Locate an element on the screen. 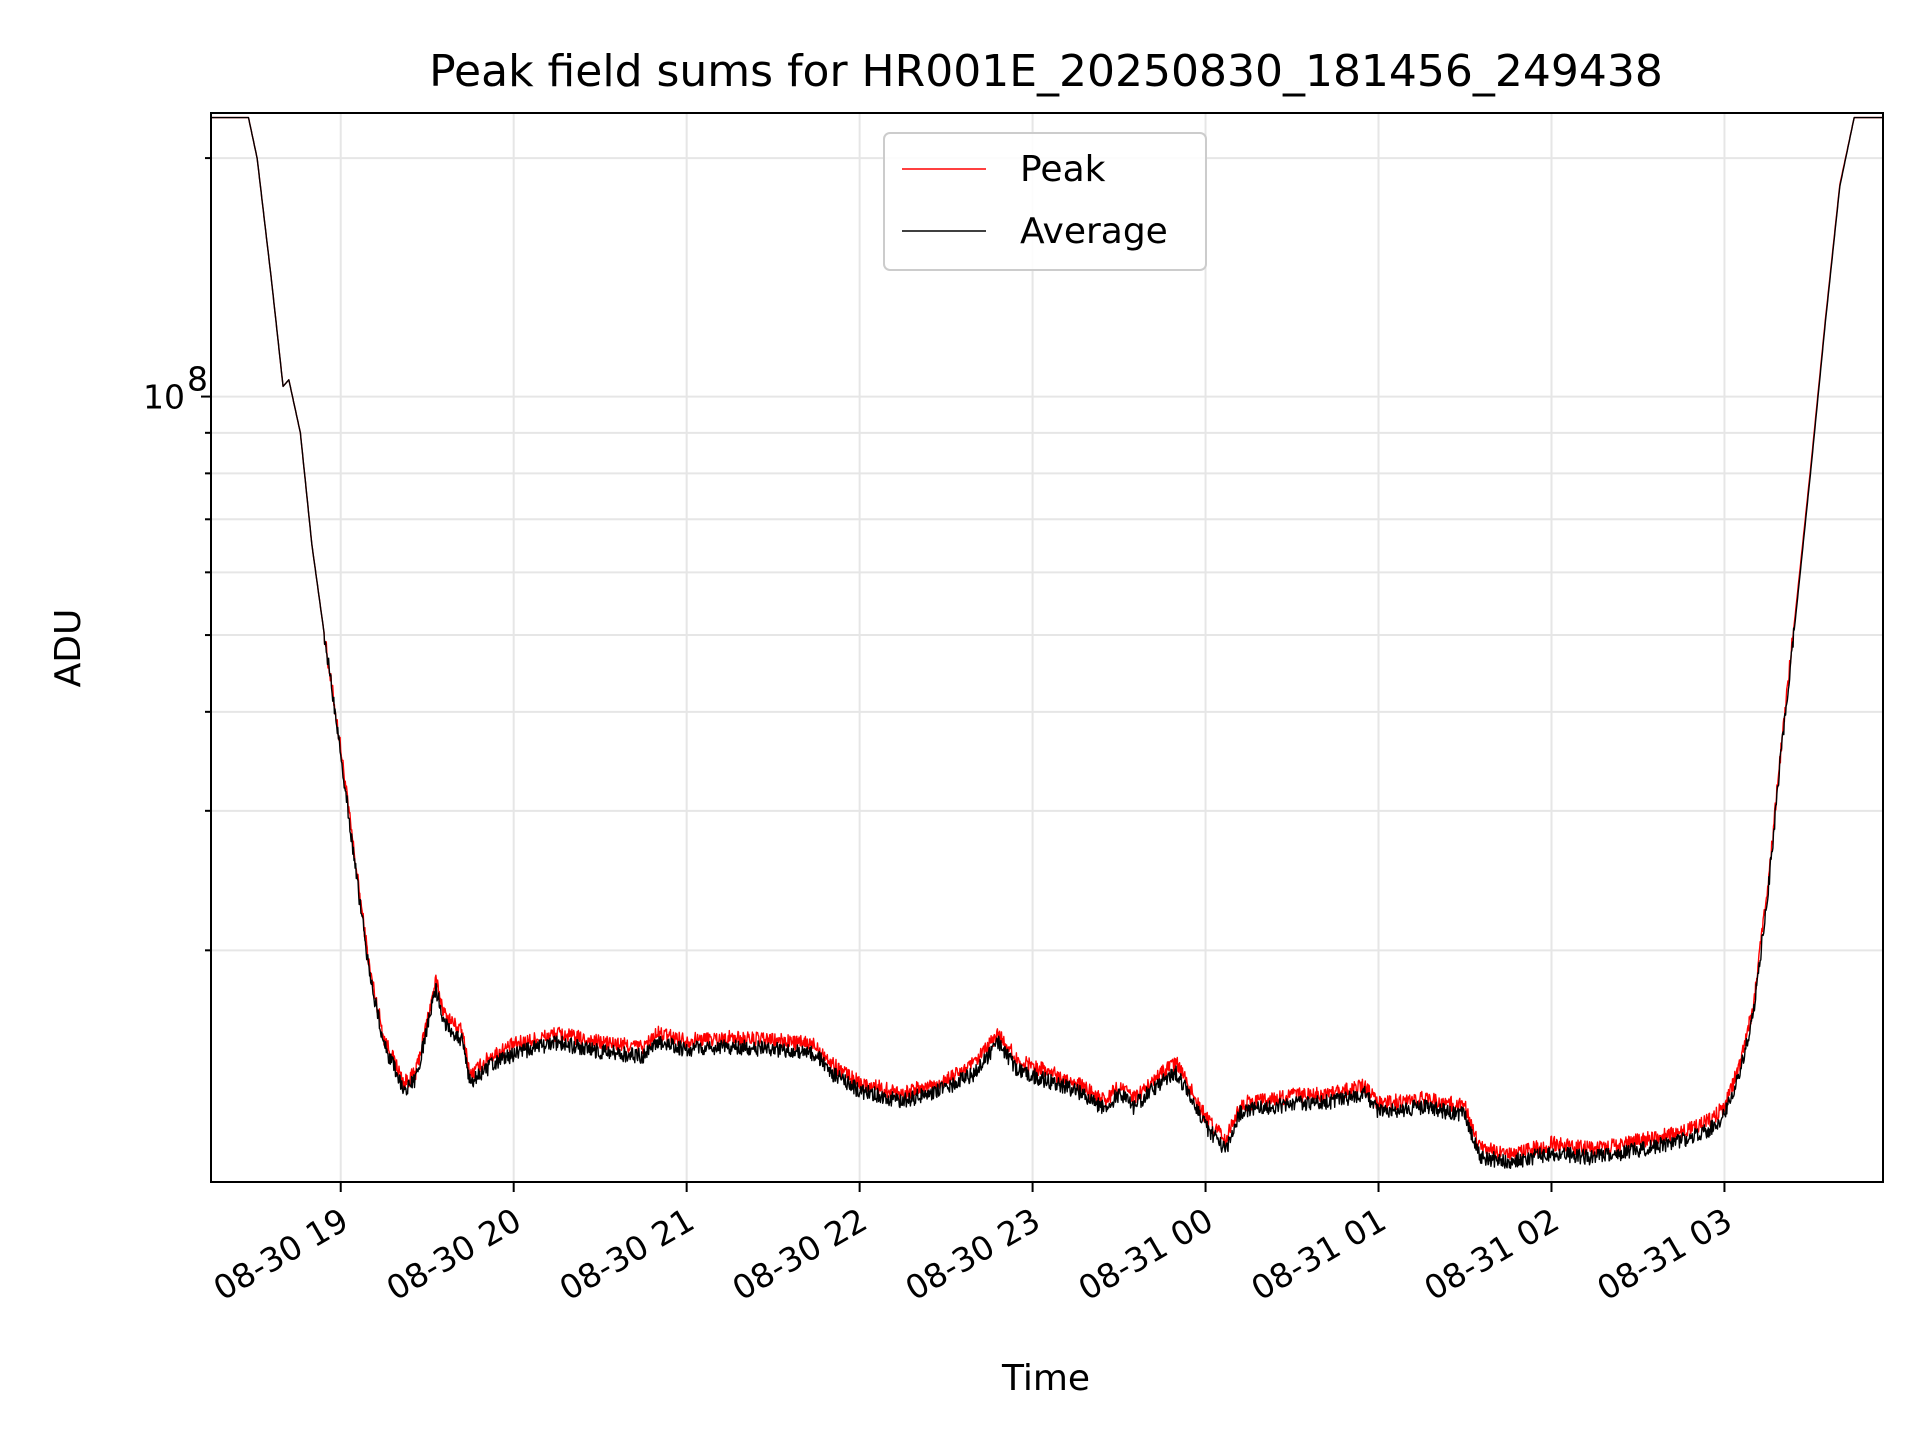 The width and height of the screenshot is (1920, 1440). legend-box is located at coordinates (1045, 201).